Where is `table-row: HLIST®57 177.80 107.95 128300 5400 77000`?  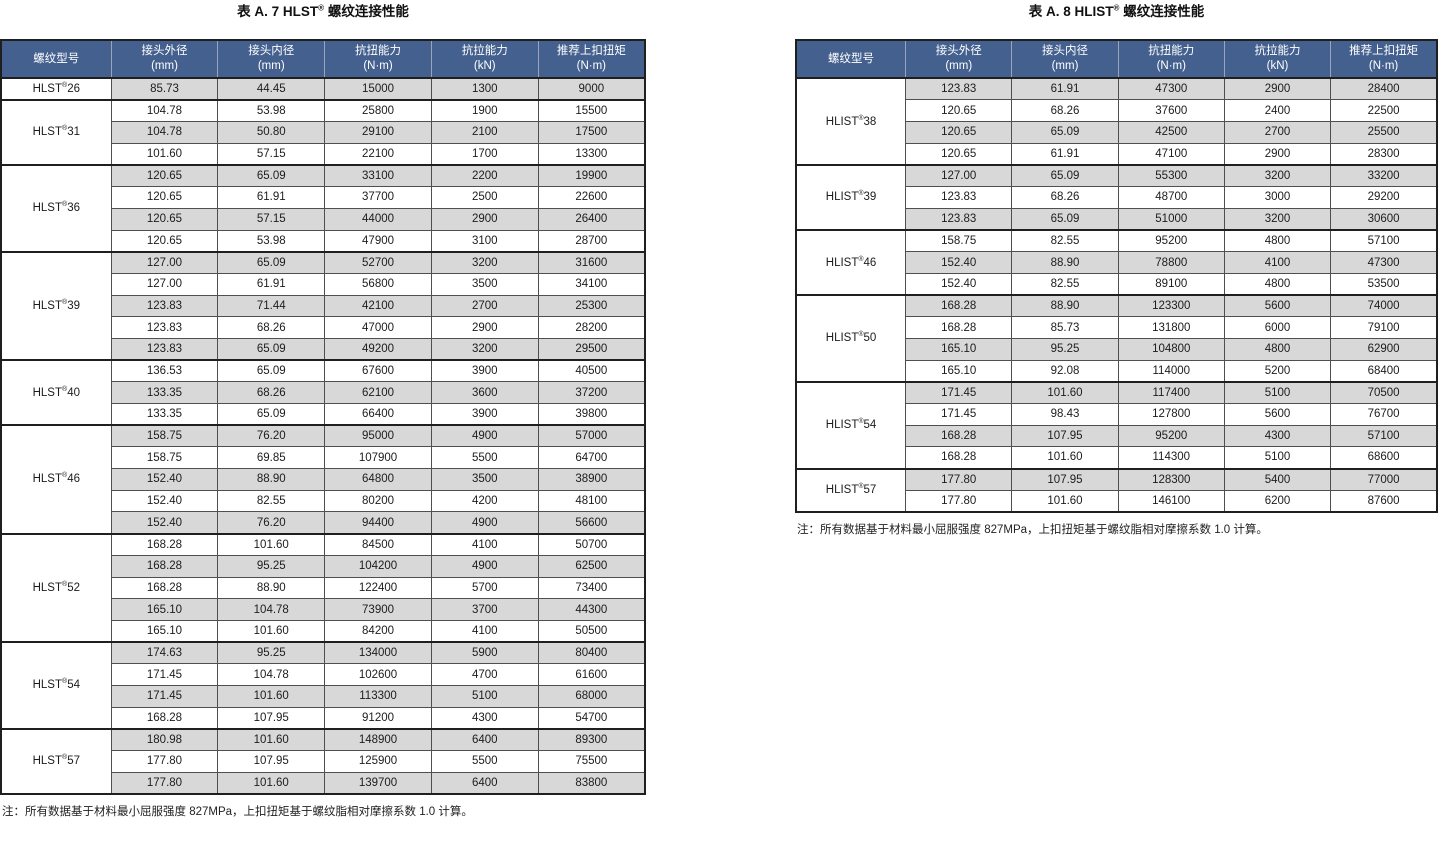
table-row: HLIST®57 177.80 107.95 128300 5400 77000 is located at coordinates (1116, 490).